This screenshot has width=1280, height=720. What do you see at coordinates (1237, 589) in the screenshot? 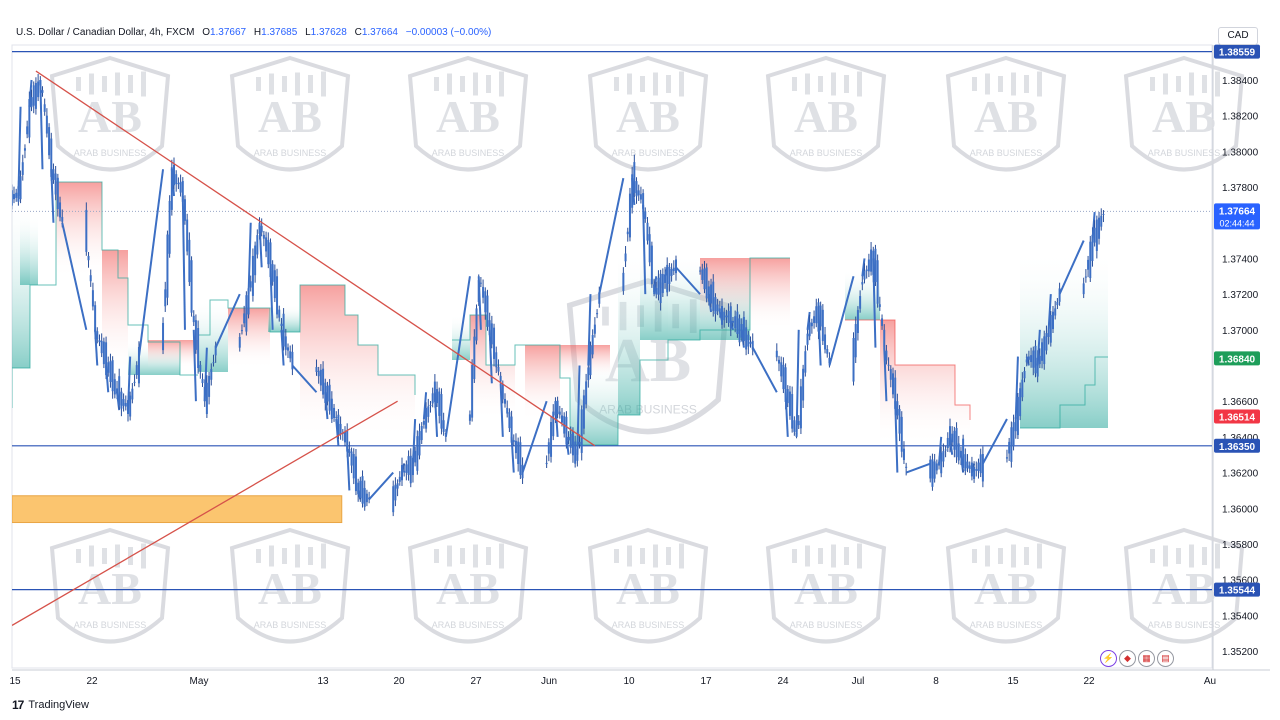
I see `price-badge-level: 1.35544` at bounding box center [1237, 589].